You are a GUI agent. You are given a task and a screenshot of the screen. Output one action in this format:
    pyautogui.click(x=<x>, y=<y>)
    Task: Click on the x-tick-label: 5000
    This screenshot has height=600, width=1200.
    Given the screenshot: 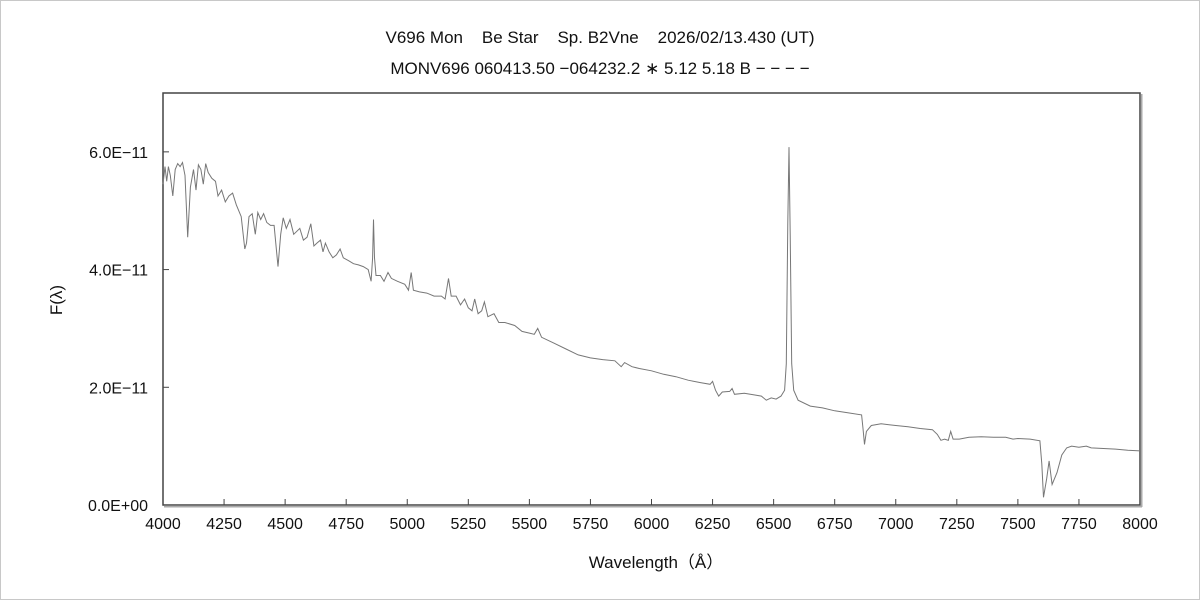 What is the action you would take?
    pyautogui.click(x=407, y=524)
    